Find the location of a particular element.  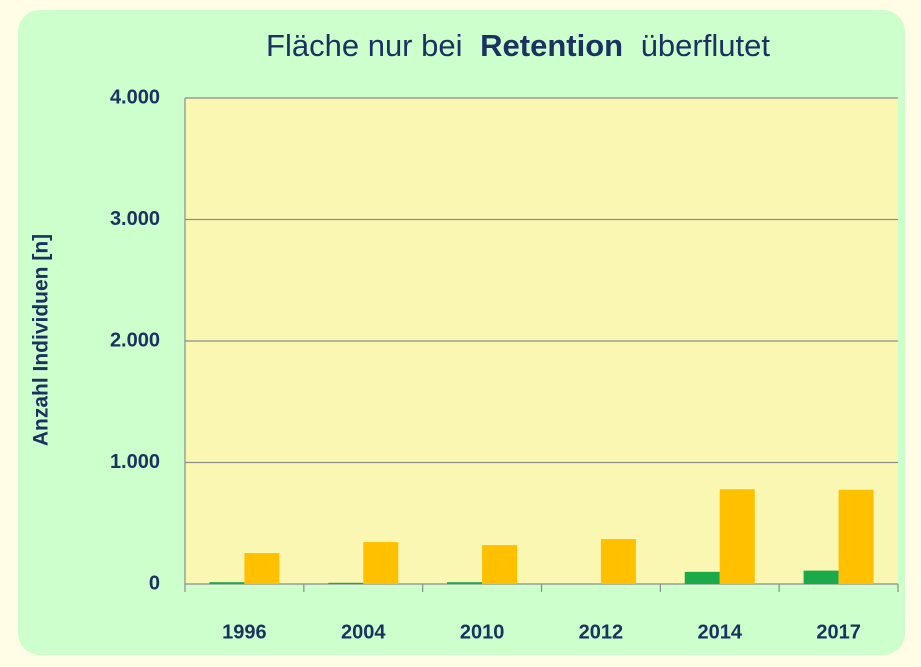

x-tick-label: 2010 is located at coordinates (482, 632).